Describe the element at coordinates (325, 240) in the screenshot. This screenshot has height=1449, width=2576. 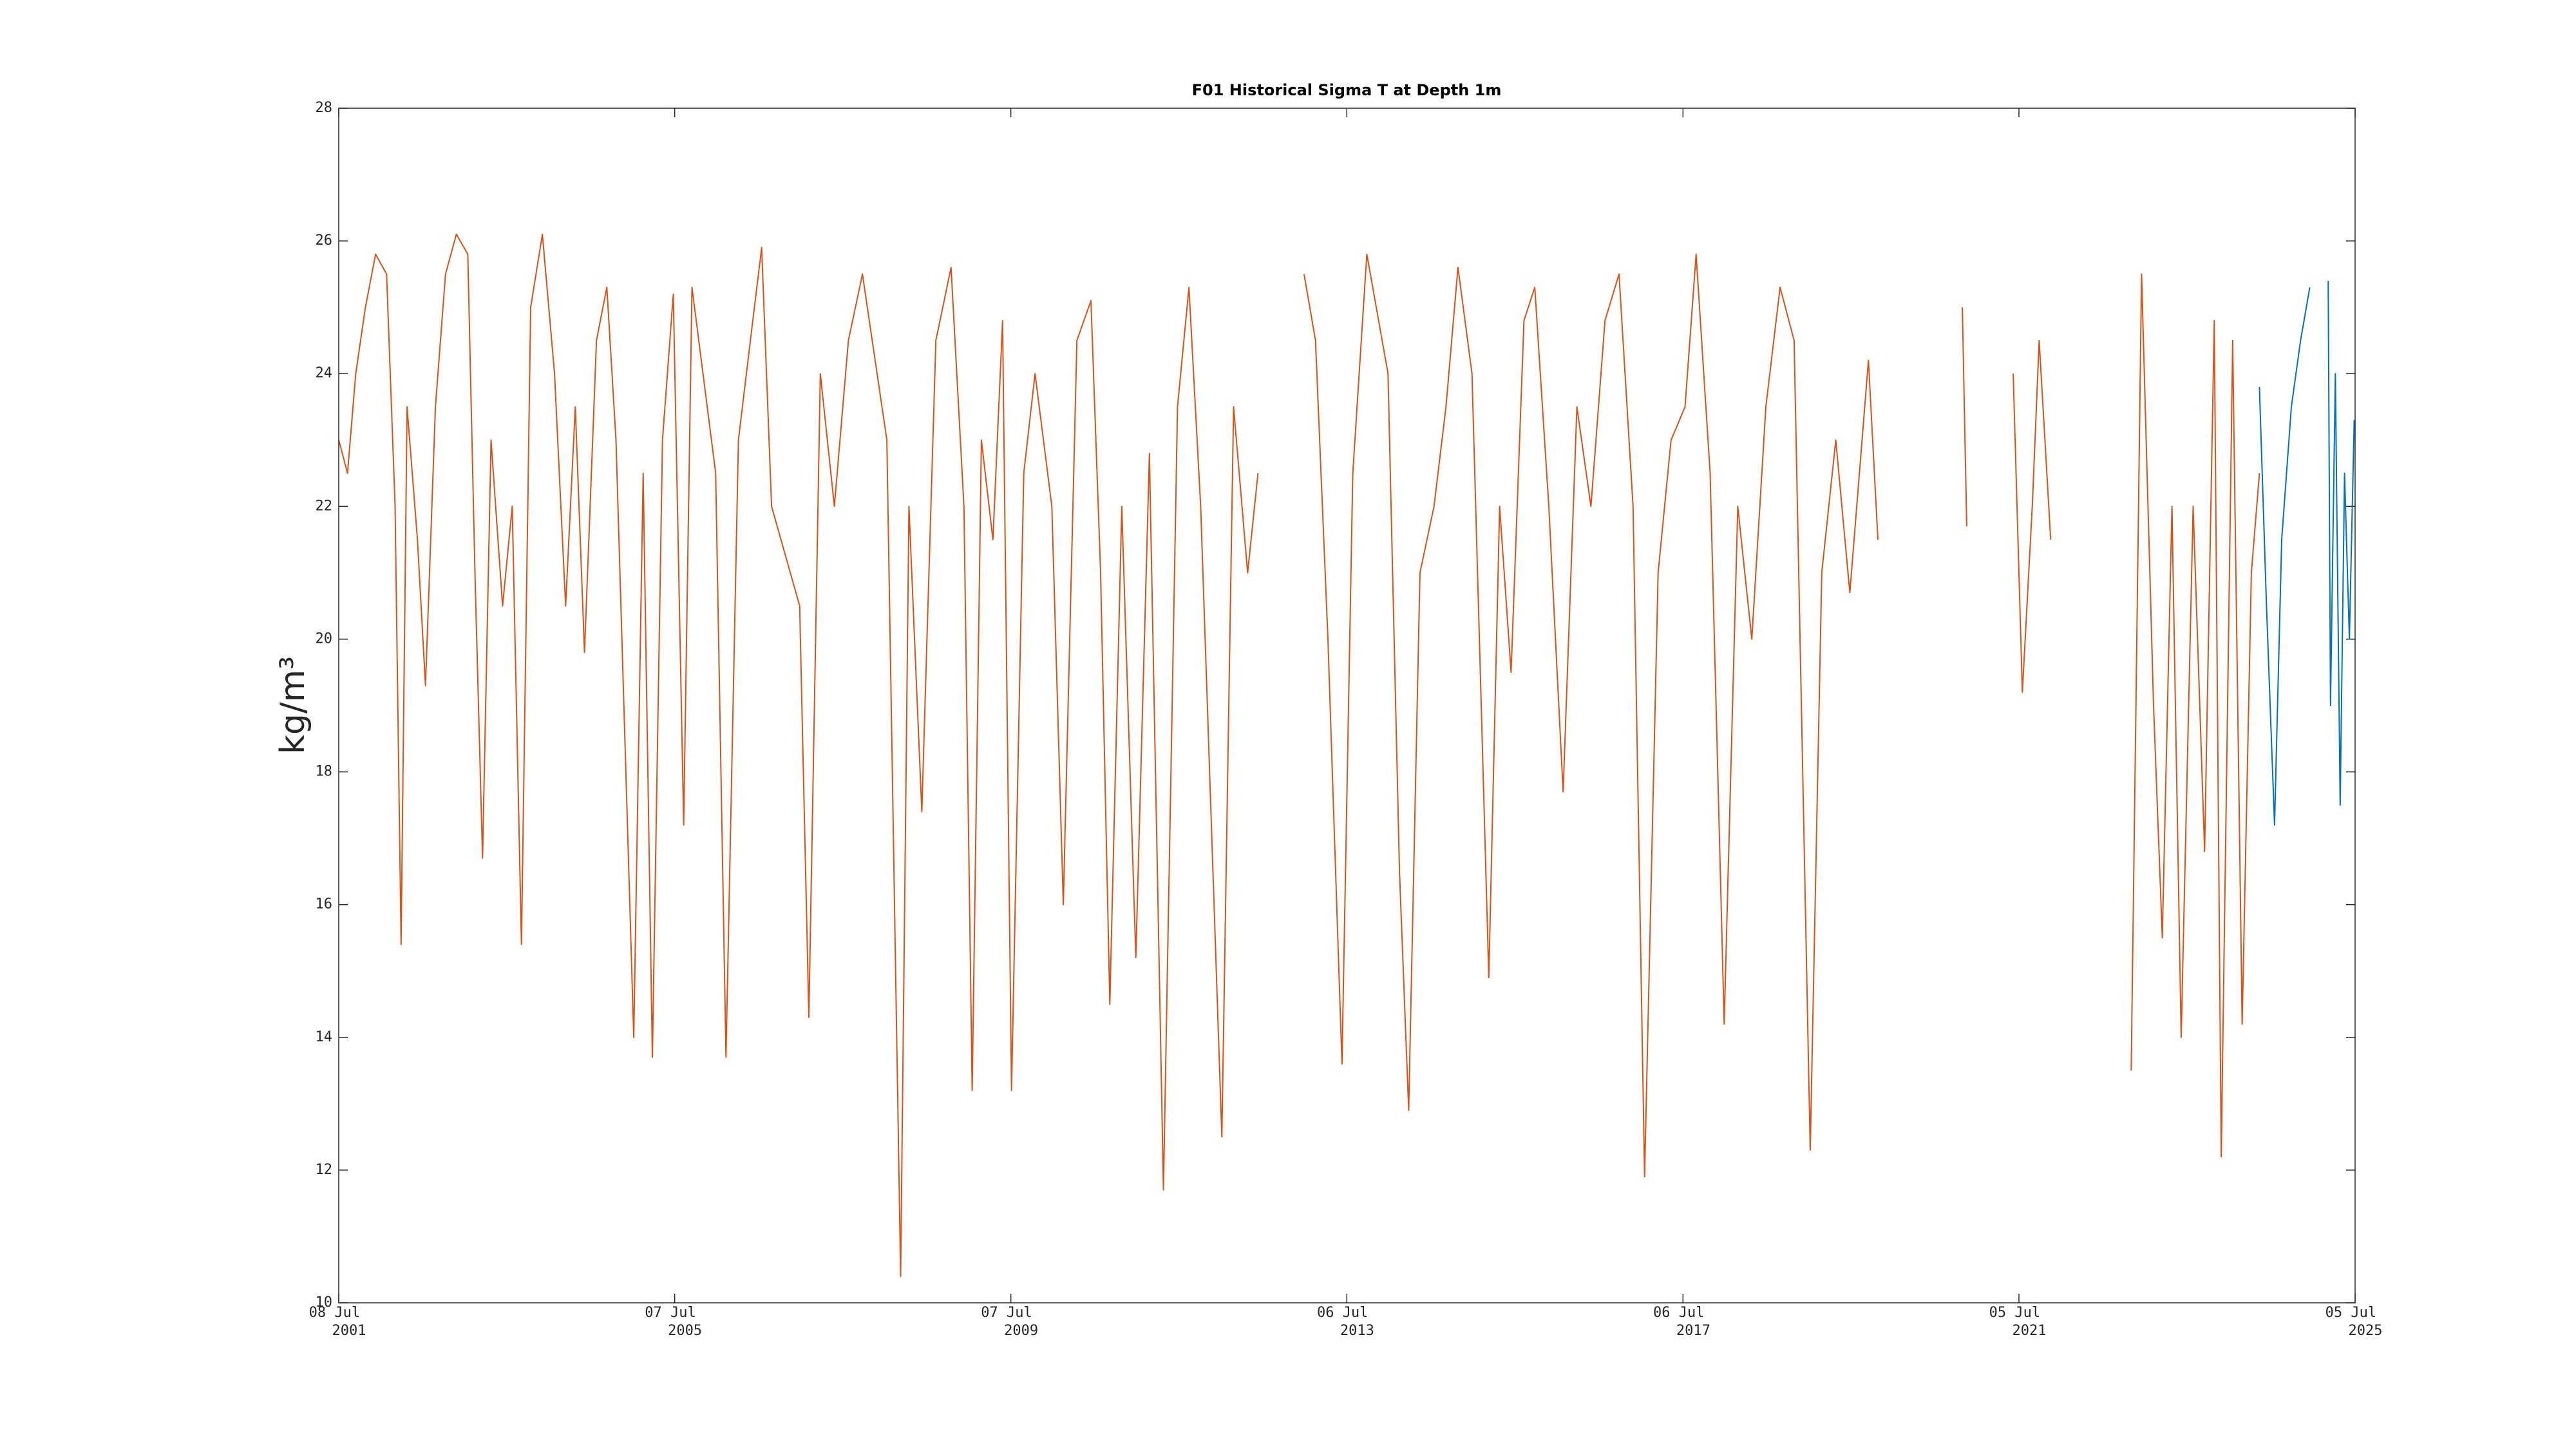
I see `y-tick-label: 26` at that location.